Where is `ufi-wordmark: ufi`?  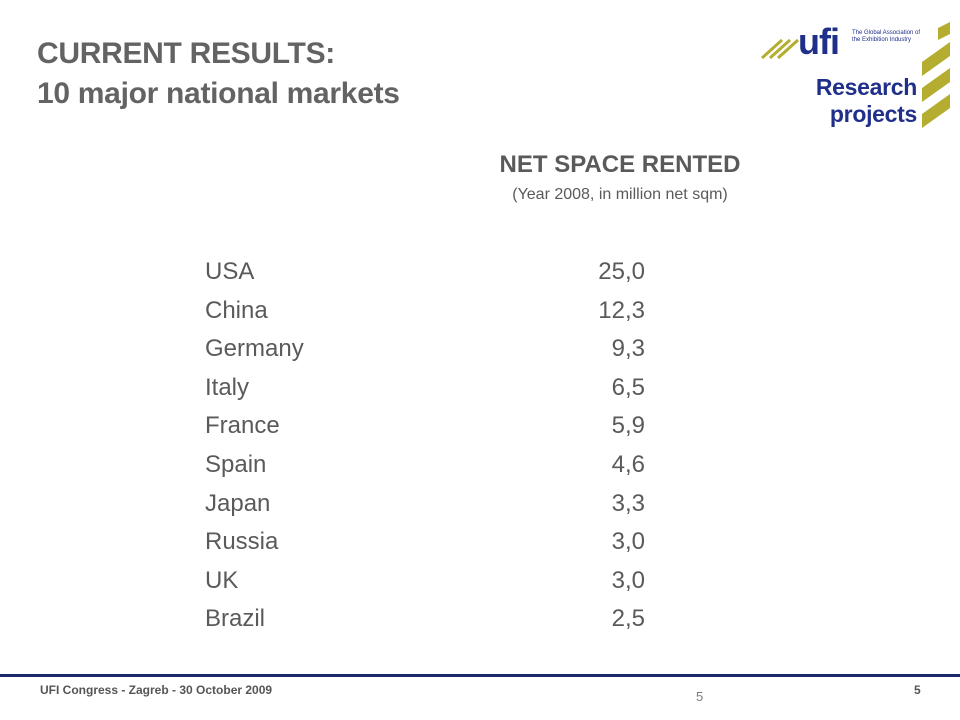
ufi-wordmark: ufi is located at coordinates (819, 41).